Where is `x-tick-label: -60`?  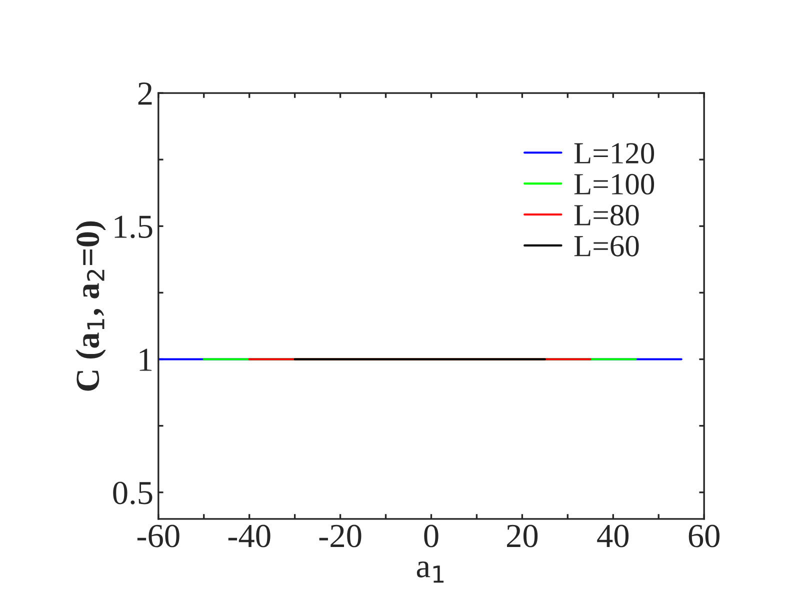 x-tick-label: -60 is located at coordinates (158, 536).